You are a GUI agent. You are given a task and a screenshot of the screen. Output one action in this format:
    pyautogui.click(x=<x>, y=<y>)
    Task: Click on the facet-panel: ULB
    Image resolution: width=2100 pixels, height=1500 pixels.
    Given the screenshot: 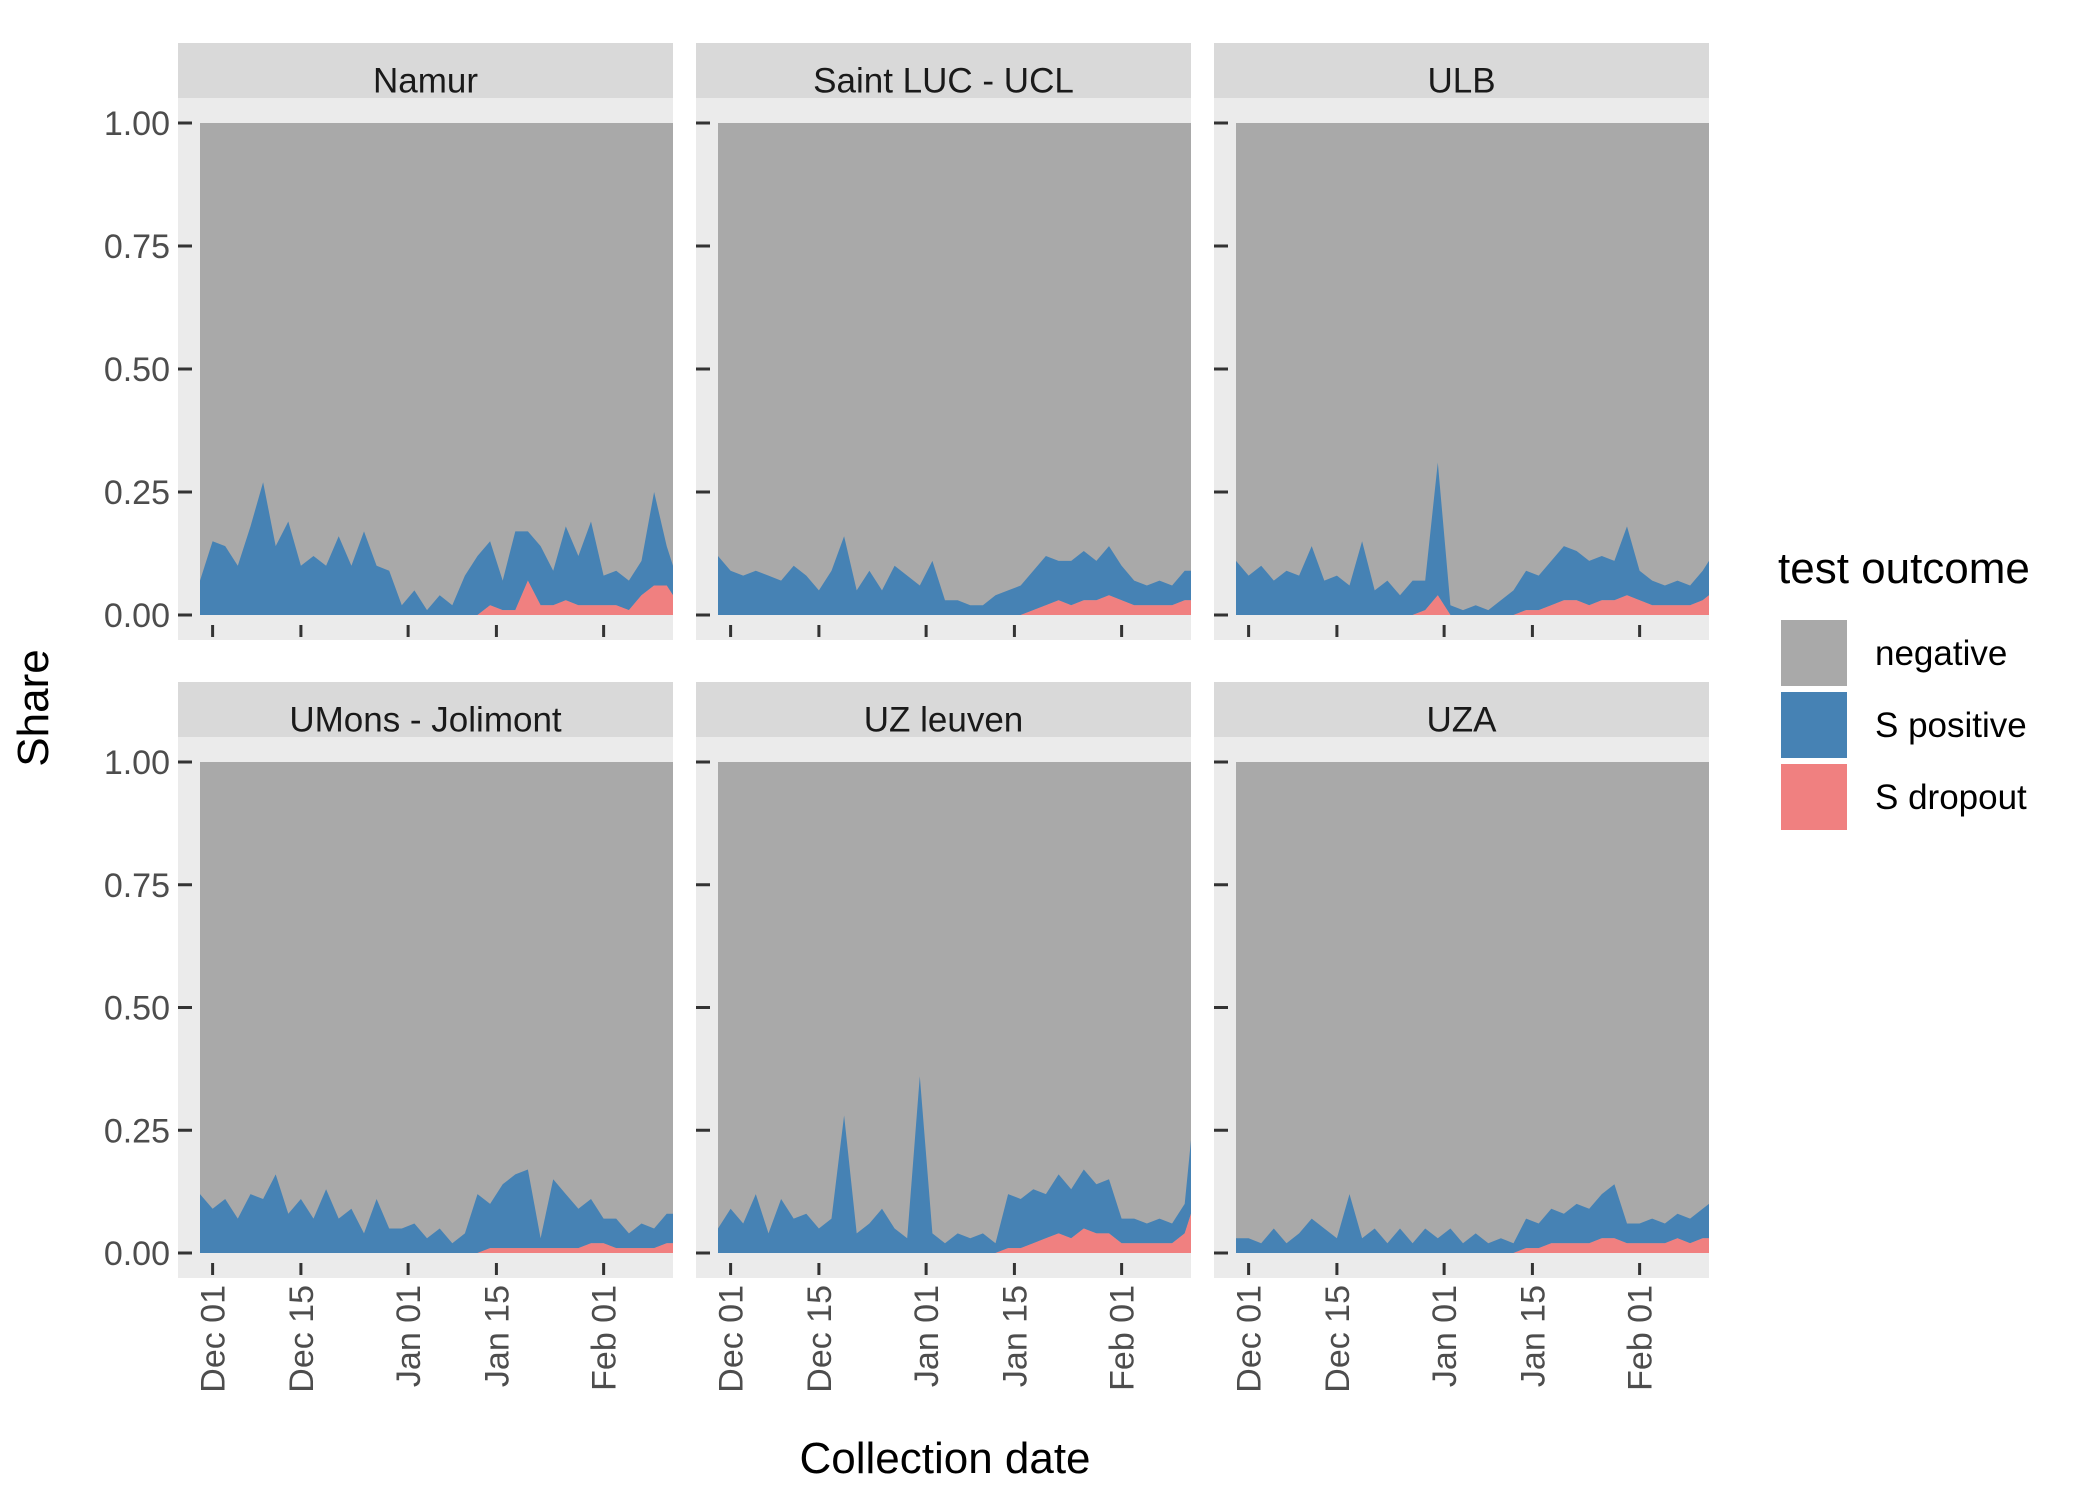 What is the action you would take?
    pyautogui.click(x=1461, y=341)
    